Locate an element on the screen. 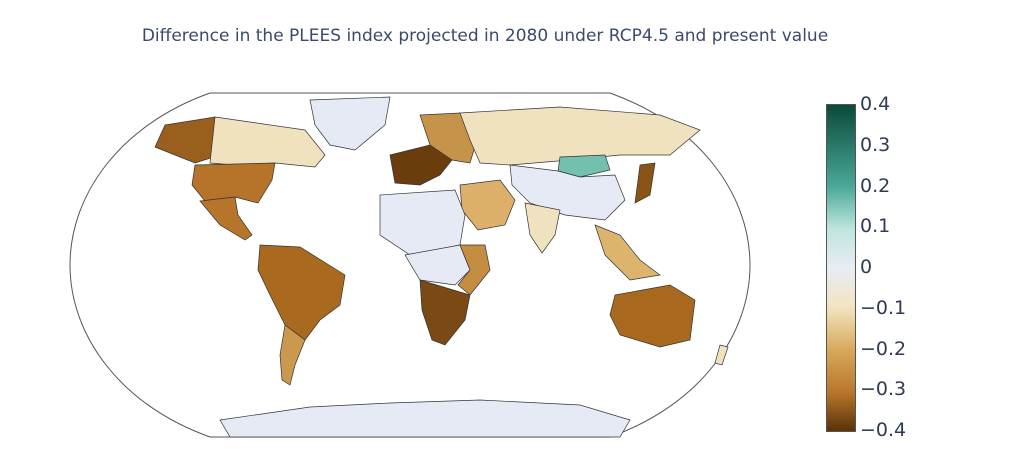  colorbar-tick-label: 0.3 is located at coordinates (875, 144).